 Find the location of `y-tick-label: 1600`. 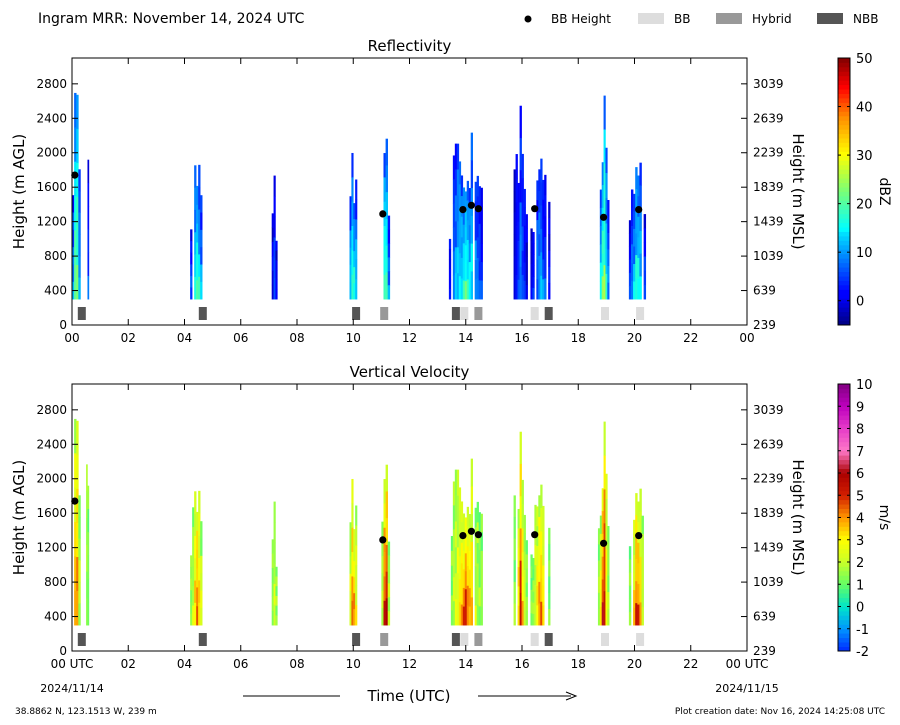

y-tick-label: 1600 is located at coordinates (51, 513).